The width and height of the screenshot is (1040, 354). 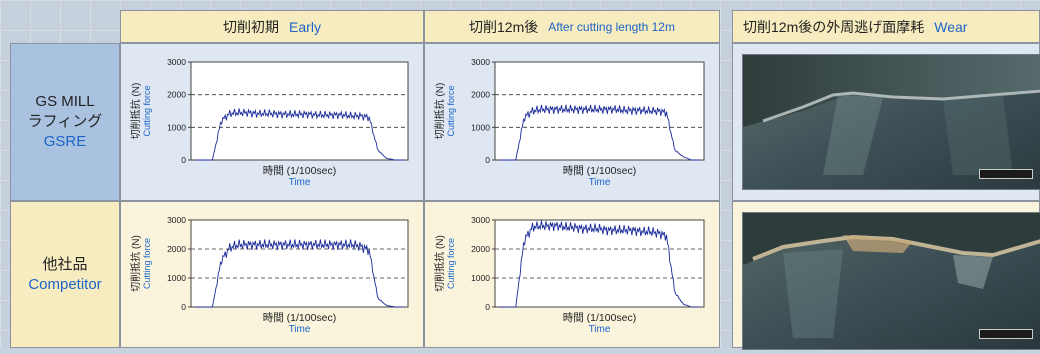 I want to click on wear-cell-gsre, so click(x=886, y=122).